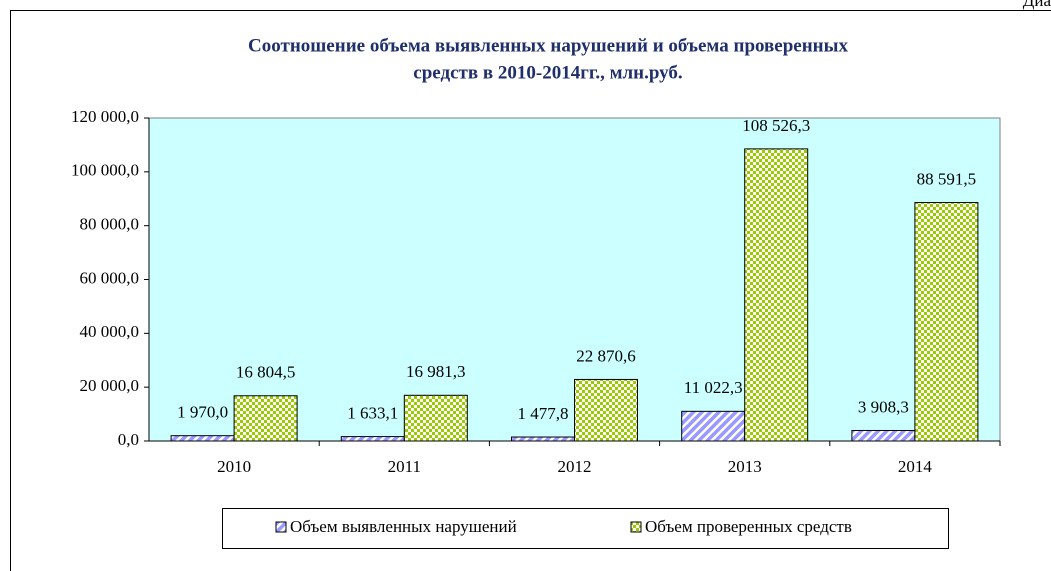 The height and width of the screenshot is (571, 1051). I want to click on legend-label: Объем проверенных средств, so click(748, 526).